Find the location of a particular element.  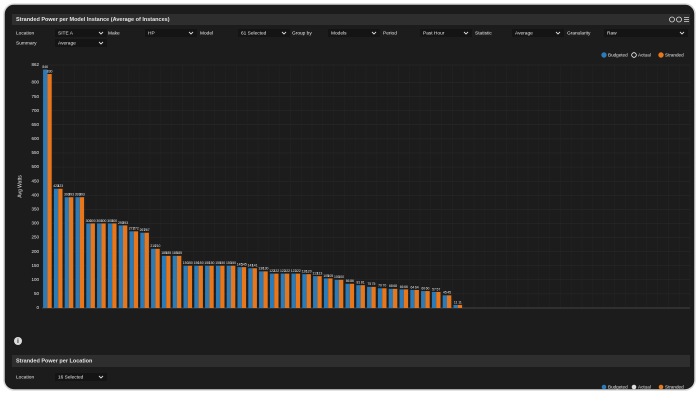

info-circle is located at coordinates (18, 341).